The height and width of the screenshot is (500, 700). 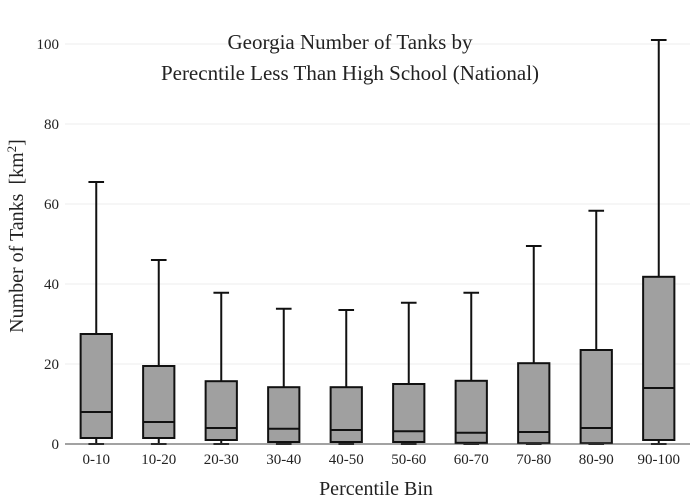 I want to click on x-tick-label: 90-100, so click(x=659, y=460).